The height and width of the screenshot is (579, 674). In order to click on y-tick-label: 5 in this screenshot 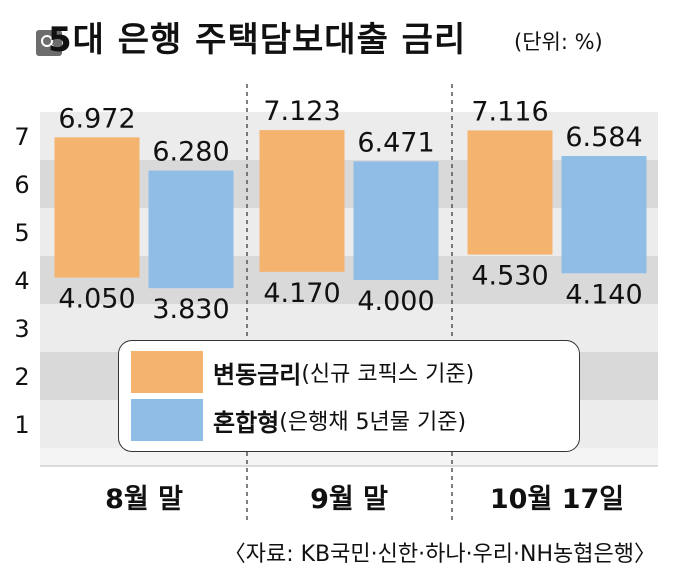, I will do `click(21, 233)`.